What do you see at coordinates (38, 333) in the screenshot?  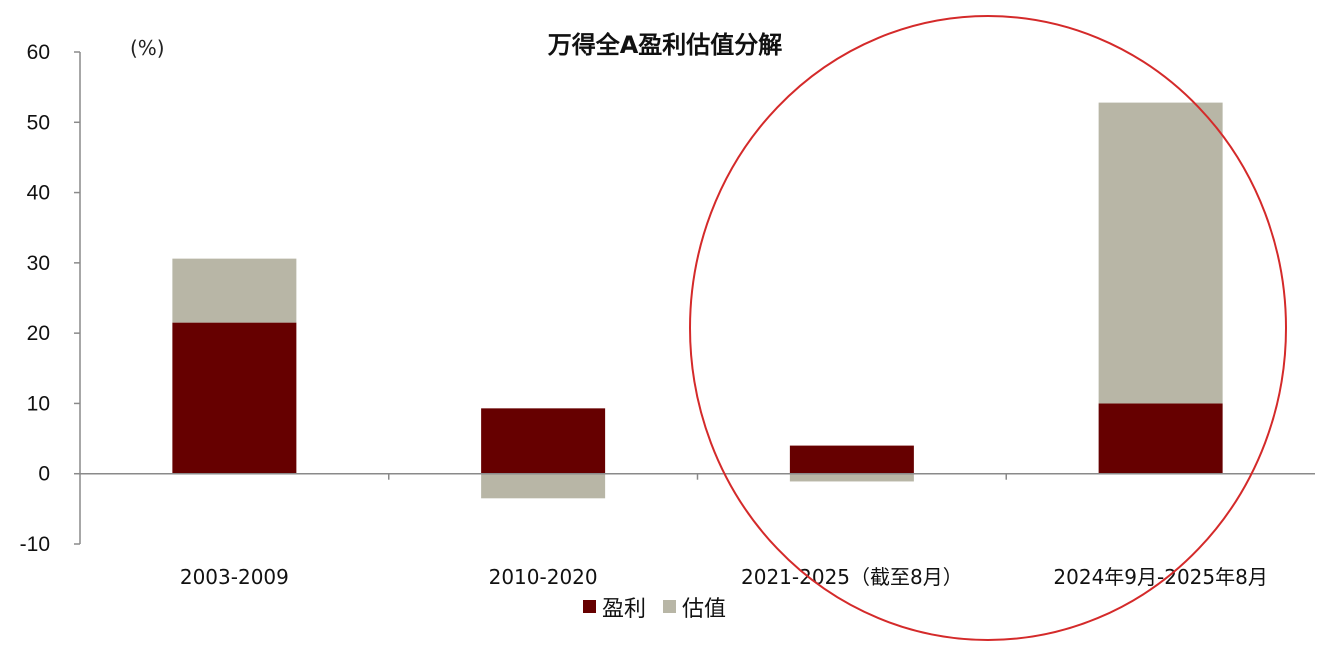 I see `y-tick-label: 20` at bounding box center [38, 333].